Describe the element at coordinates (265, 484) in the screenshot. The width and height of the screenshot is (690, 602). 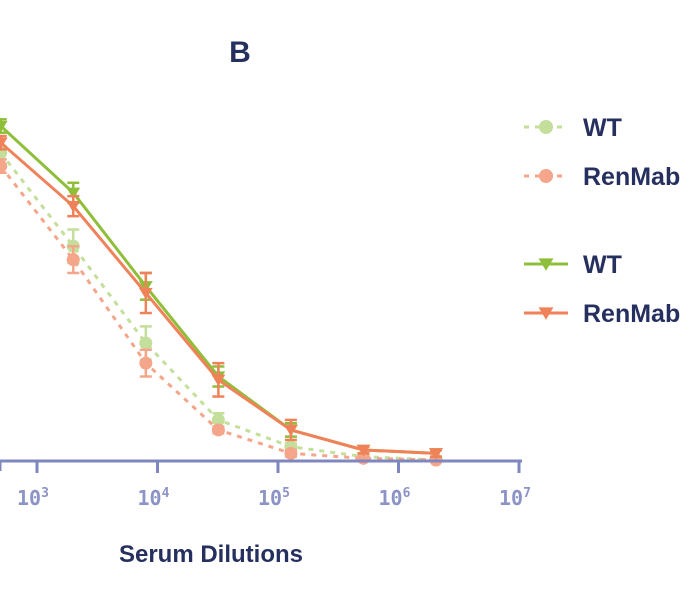
I see `x-axis: 103 104 105 106 107` at that location.